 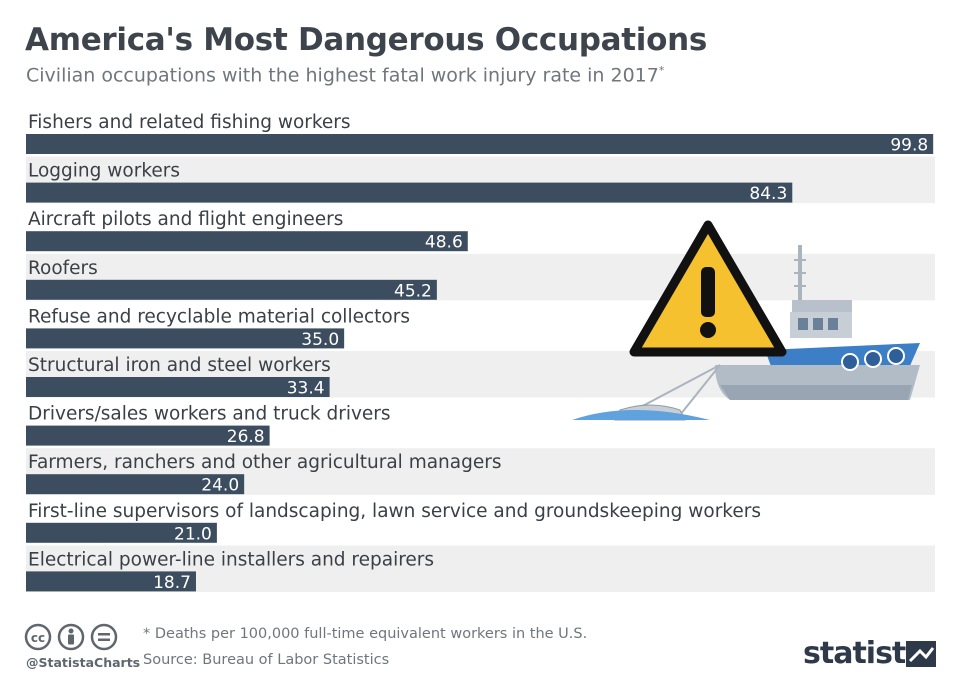 I want to click on subtitle-asterisk: *, so click(x=661, y=70).